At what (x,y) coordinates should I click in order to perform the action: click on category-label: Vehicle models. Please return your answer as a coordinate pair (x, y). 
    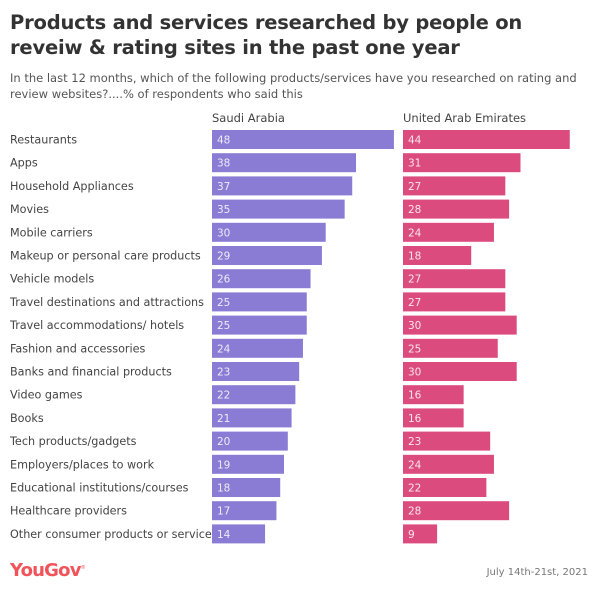
    Looking at the image, I should click on (52, 279).